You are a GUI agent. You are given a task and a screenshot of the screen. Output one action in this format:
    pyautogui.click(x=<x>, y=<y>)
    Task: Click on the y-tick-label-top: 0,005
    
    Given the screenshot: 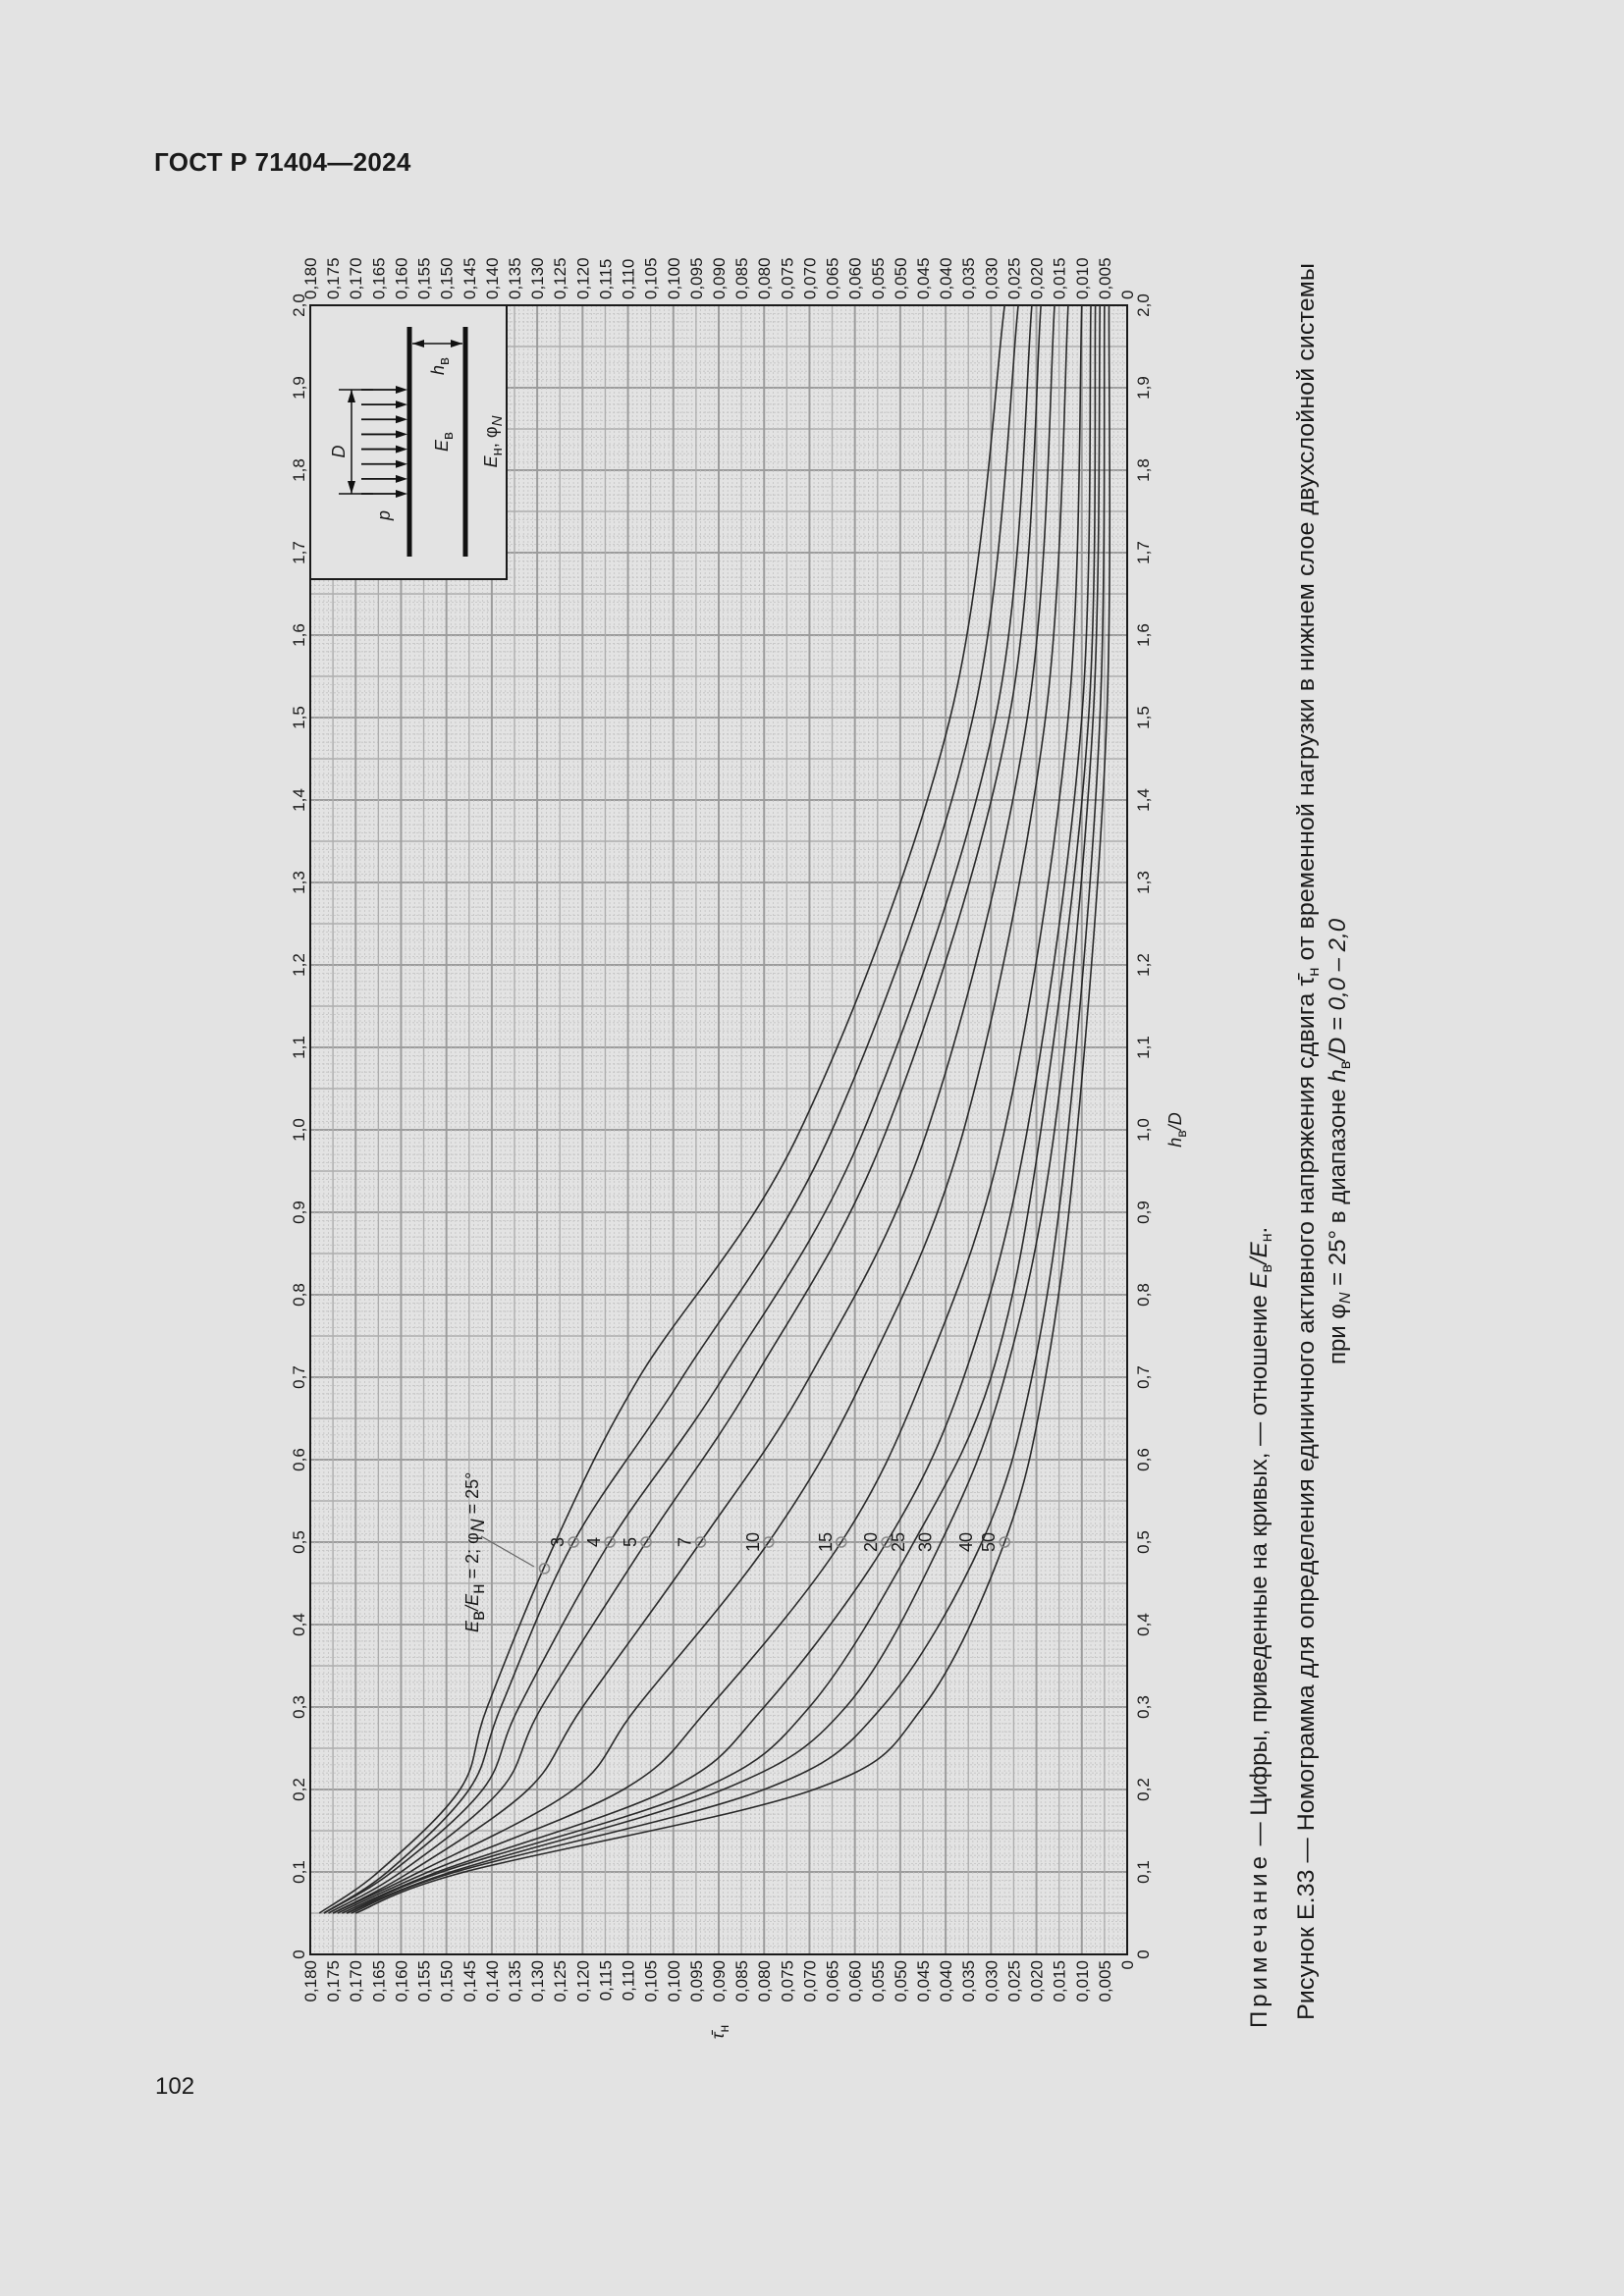 What is the action you would take?
    pyautogui.click(x=1105, y=278)
    